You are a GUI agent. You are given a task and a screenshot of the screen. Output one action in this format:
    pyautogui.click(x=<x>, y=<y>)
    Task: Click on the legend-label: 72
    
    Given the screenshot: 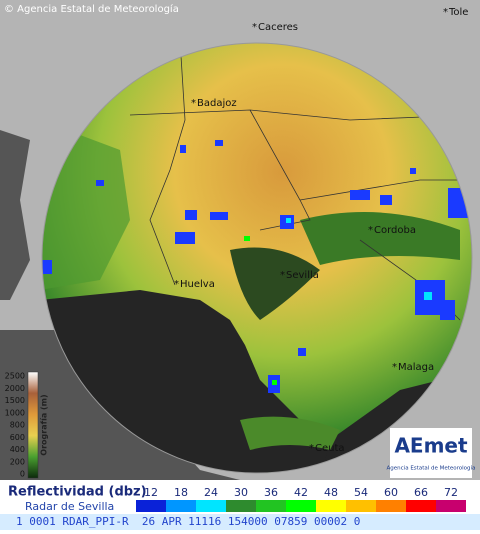 What is the action you would take?
    pyautogui.click(x=451, y=492)
    